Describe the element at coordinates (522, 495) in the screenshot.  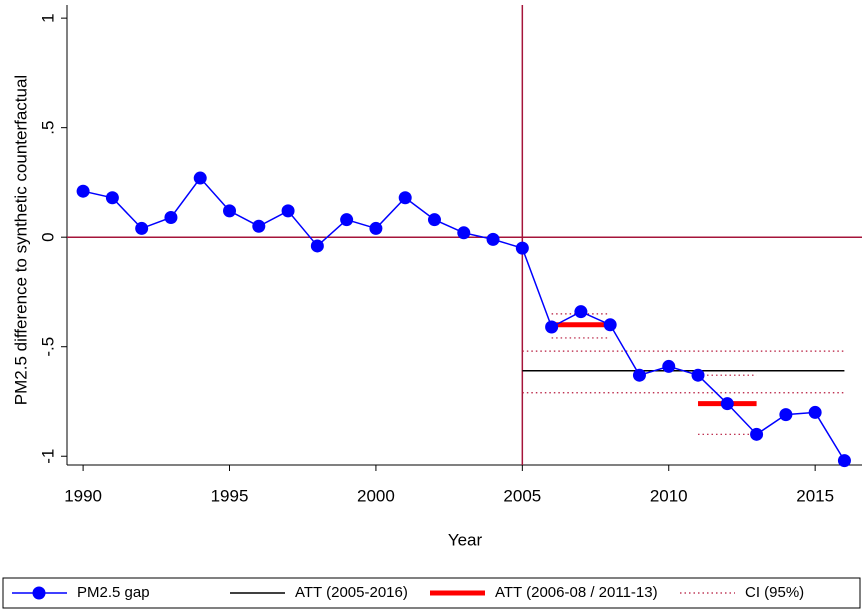
I see `x-tick-label: 2005` at that location.